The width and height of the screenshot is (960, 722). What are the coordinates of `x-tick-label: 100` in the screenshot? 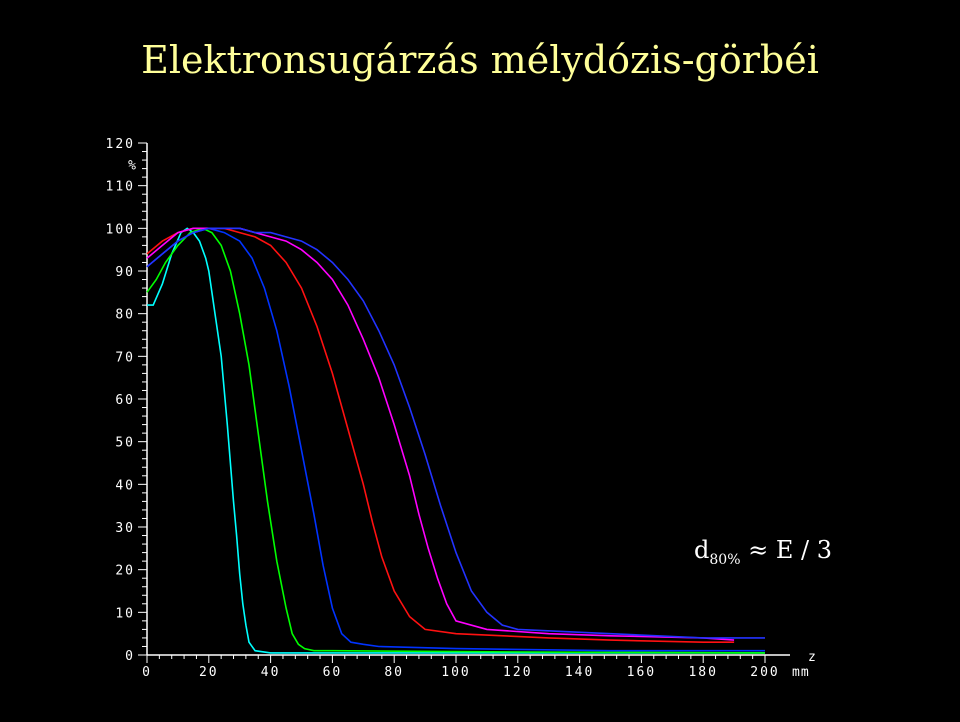 It's located at (455, 672).